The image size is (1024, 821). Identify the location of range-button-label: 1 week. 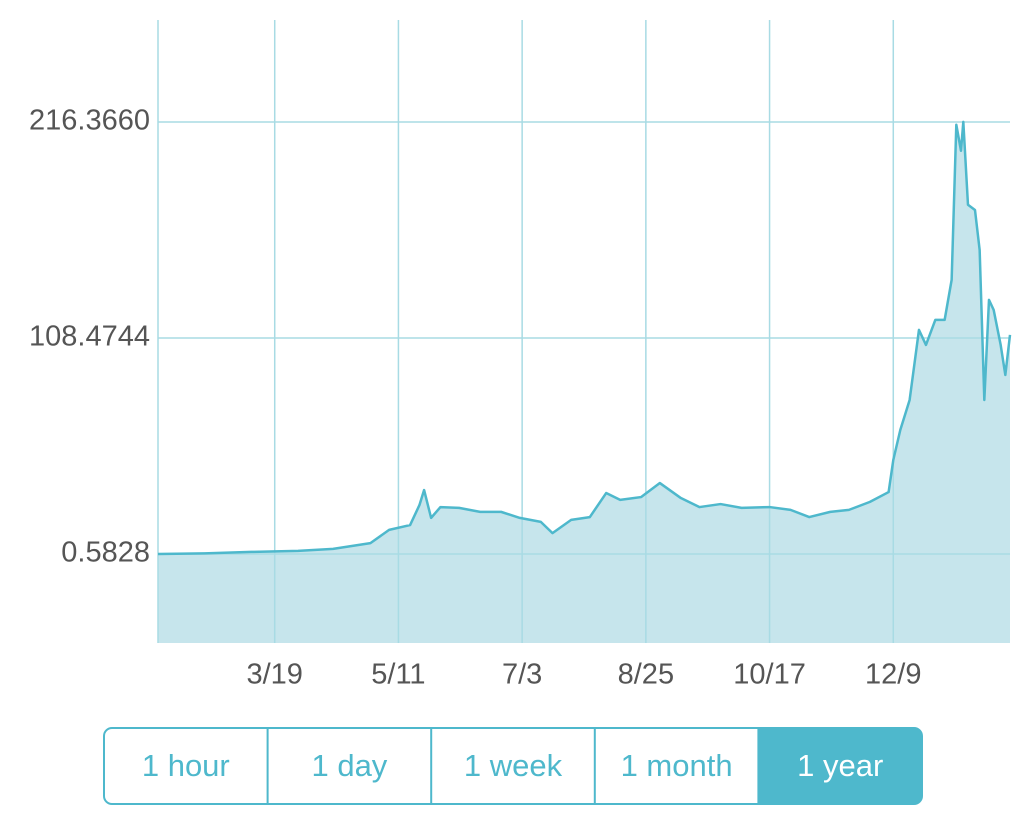
(513, 765).